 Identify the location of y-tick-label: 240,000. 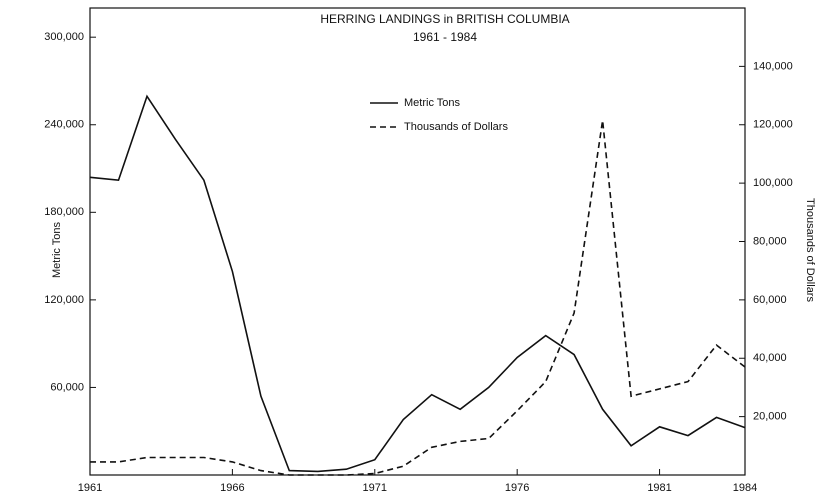
(64, 125).